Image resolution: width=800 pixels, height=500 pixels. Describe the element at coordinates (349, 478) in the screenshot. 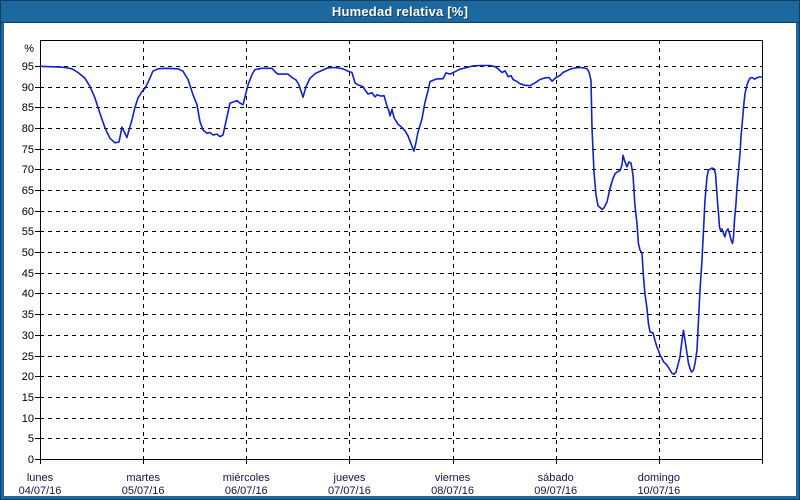

I see `x-axis-day-label: jueves` at that location.